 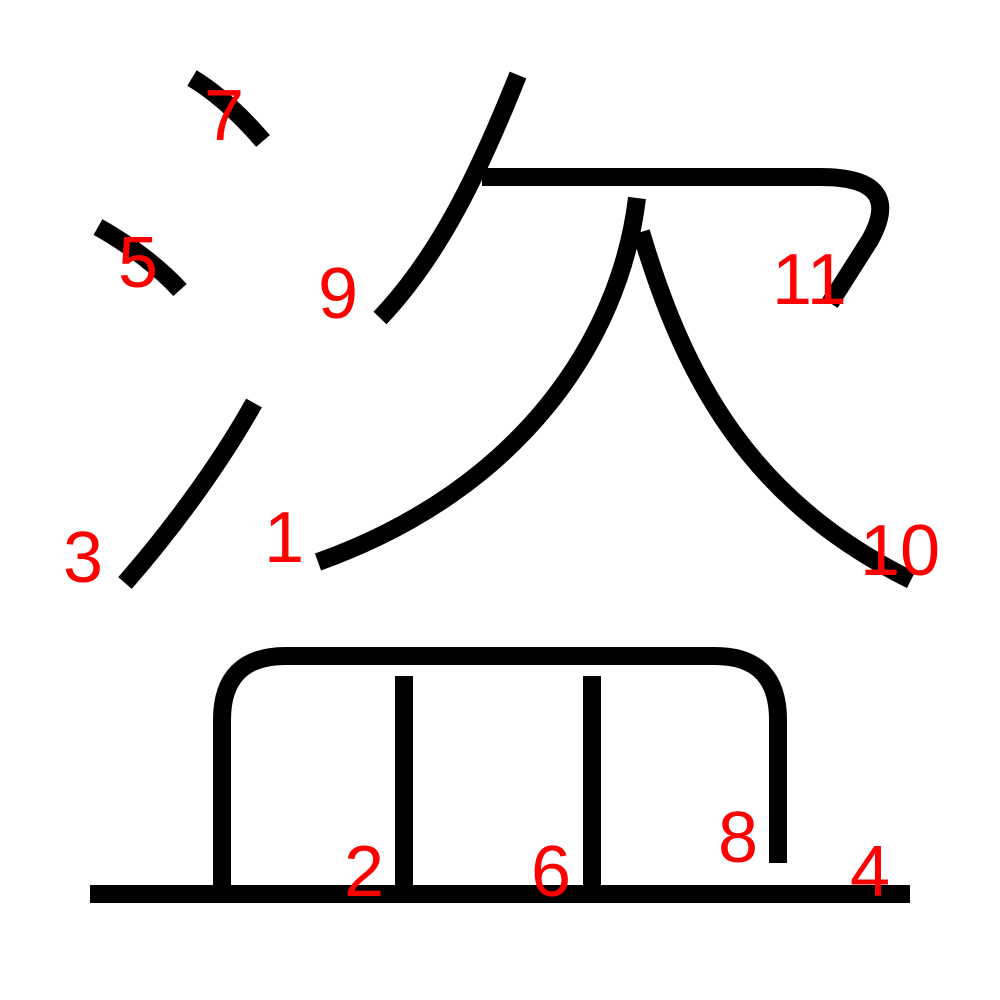 I want to click on stroke-number-4: 4, so click(x=870, y=872).